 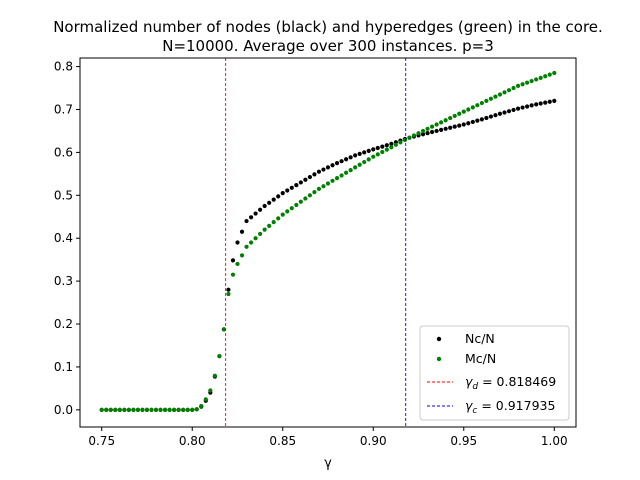 What do you see at coordinates (517, 381) in the screenshot?
I see `legend-gamma-d-value: = 0.818469` at bounding box center [517, 381].